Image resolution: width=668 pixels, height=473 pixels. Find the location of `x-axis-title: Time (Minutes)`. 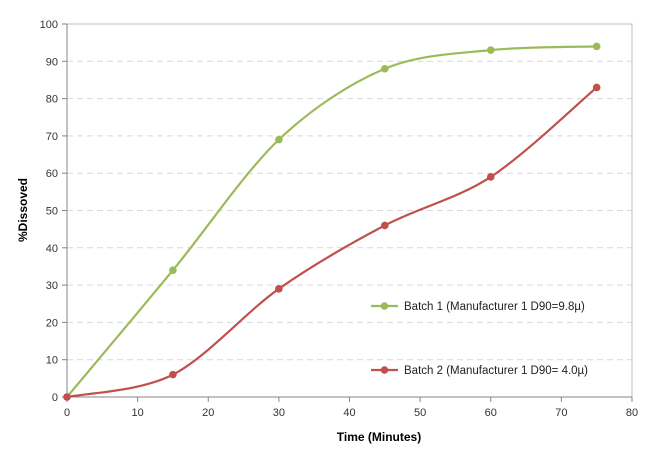

x-axis-title: Time (Minutes) is located at coordinates (379, 437).